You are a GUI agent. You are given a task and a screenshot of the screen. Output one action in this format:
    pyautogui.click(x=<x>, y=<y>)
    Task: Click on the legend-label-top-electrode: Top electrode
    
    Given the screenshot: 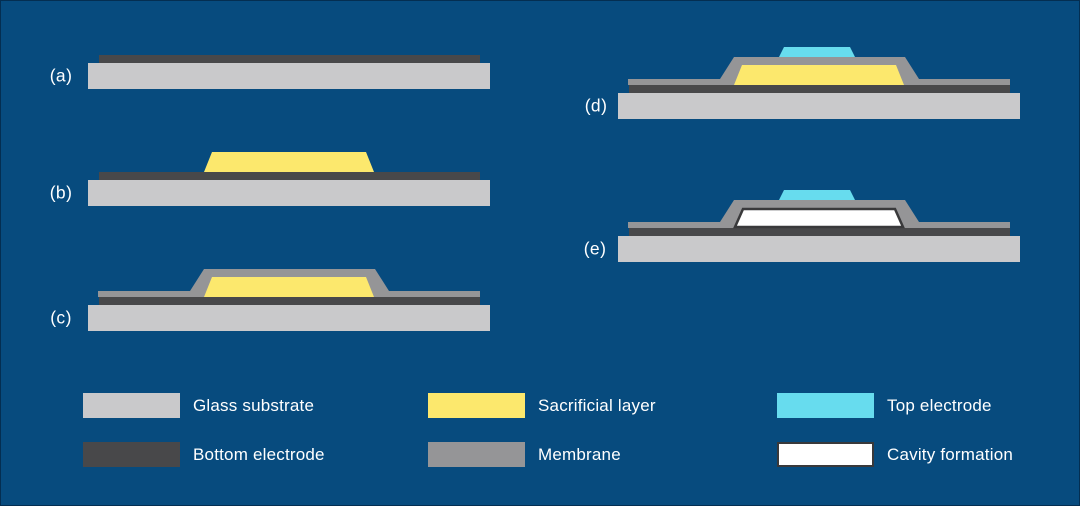 What is the action you would take?
    pyautogui.click(x=939, y=405)
    